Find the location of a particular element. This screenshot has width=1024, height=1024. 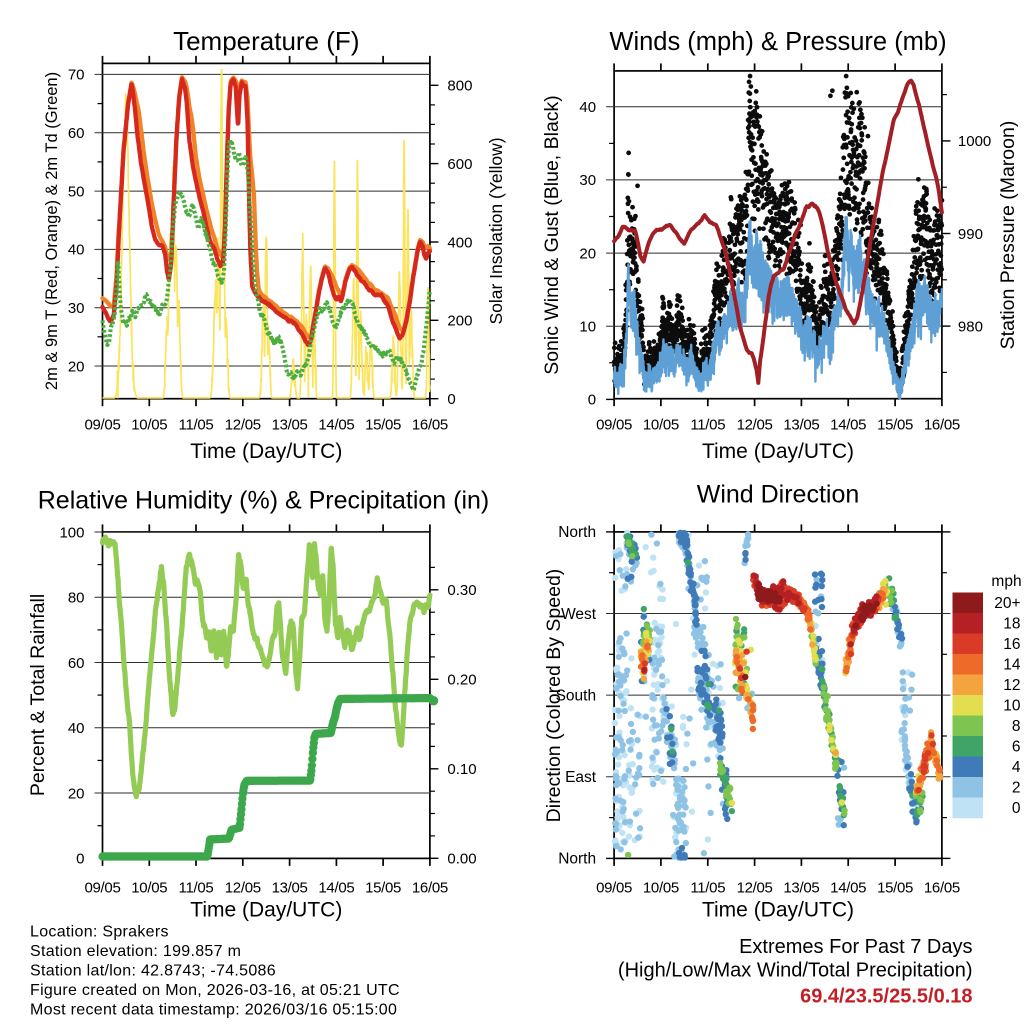

svg-text: 800 is located at coordinates (459, 86).